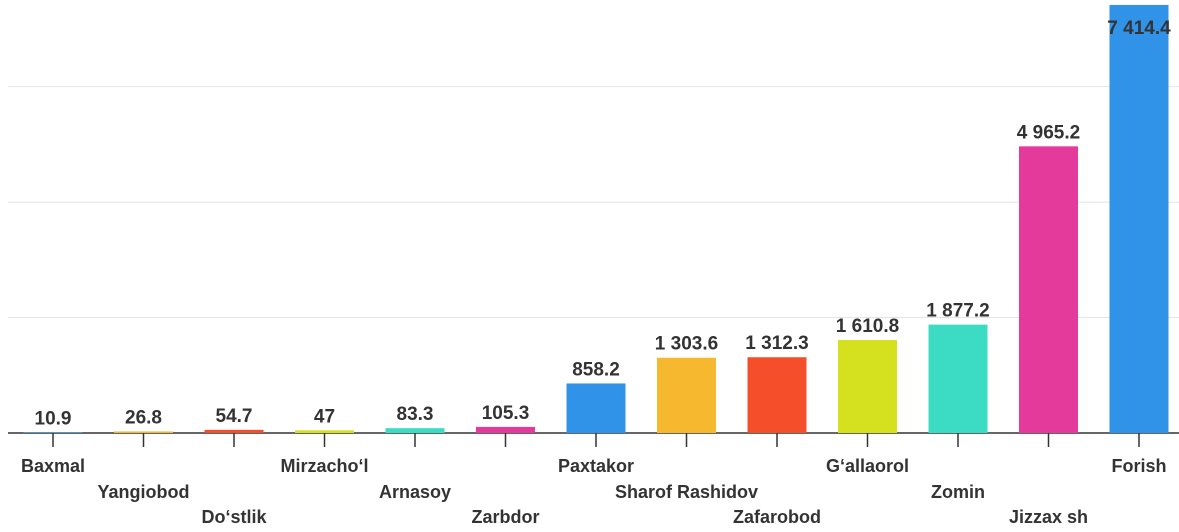 The image size is (1179, 532). What do you see at coordinates (776, 343) in the screenshot?
I see `value-label: 1 312.3` at bounding box center [776, 343].